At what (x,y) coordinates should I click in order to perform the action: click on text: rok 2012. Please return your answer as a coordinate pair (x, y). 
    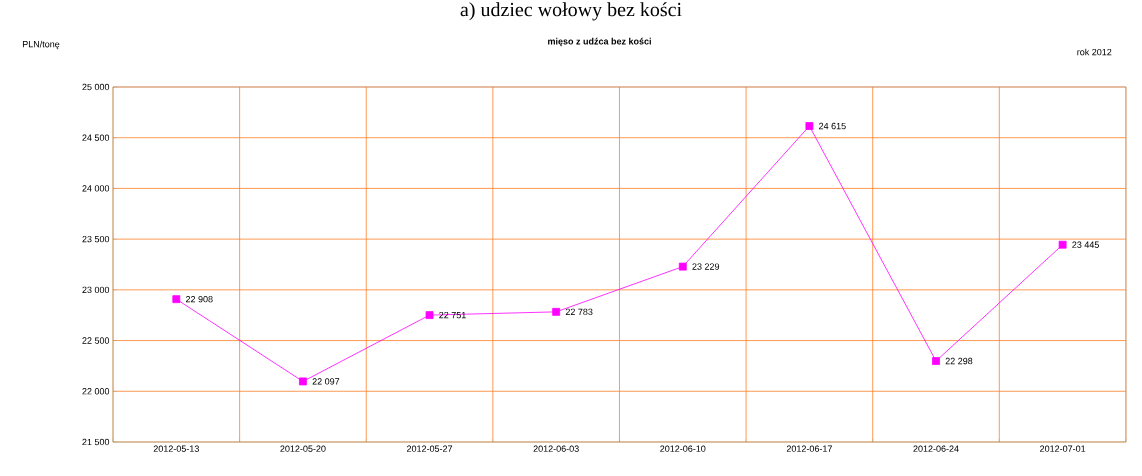
    Looking at the image, I should click on (1094, 52).